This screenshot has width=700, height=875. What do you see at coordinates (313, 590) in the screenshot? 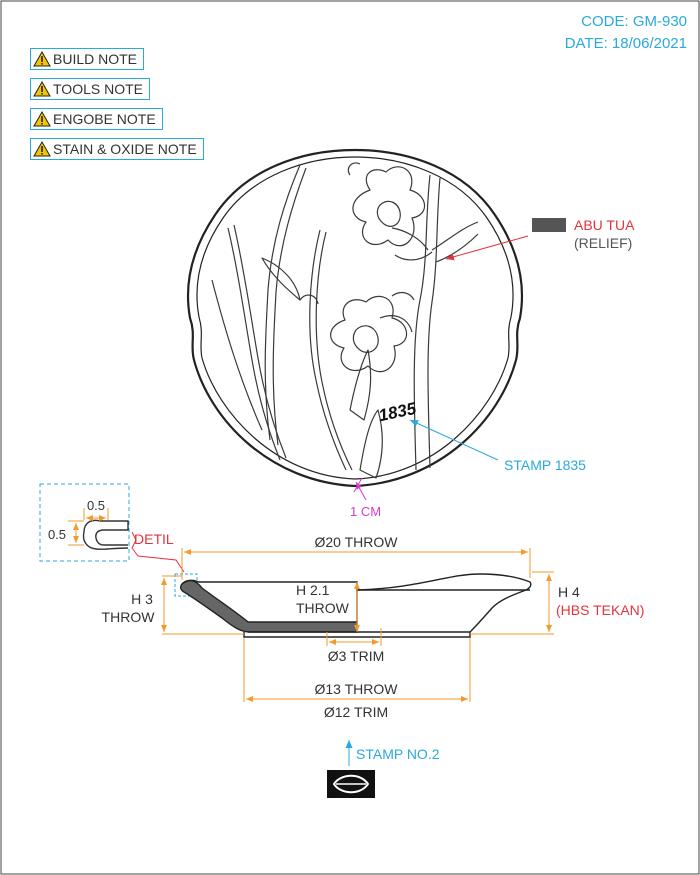
I see `h21-text-a: H 2.1` at bounding box center [313, 590].